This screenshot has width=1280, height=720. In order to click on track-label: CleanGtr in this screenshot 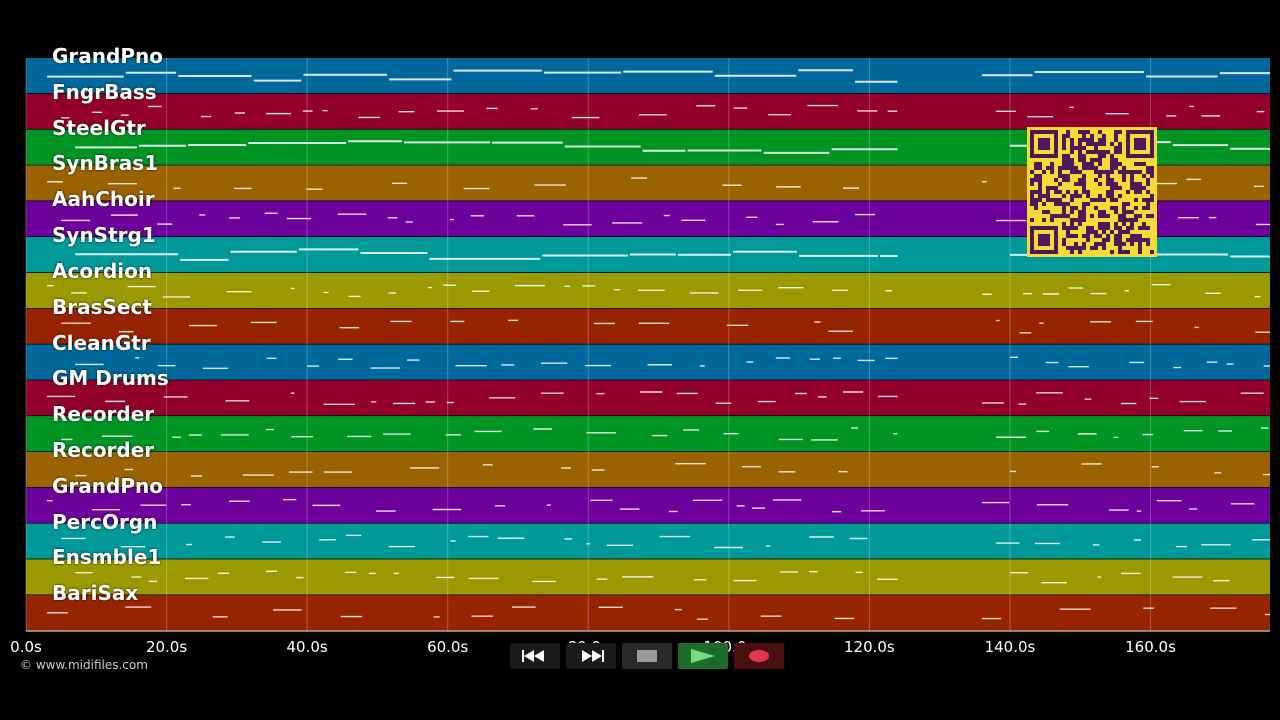, I will do `click(101, 342)`.